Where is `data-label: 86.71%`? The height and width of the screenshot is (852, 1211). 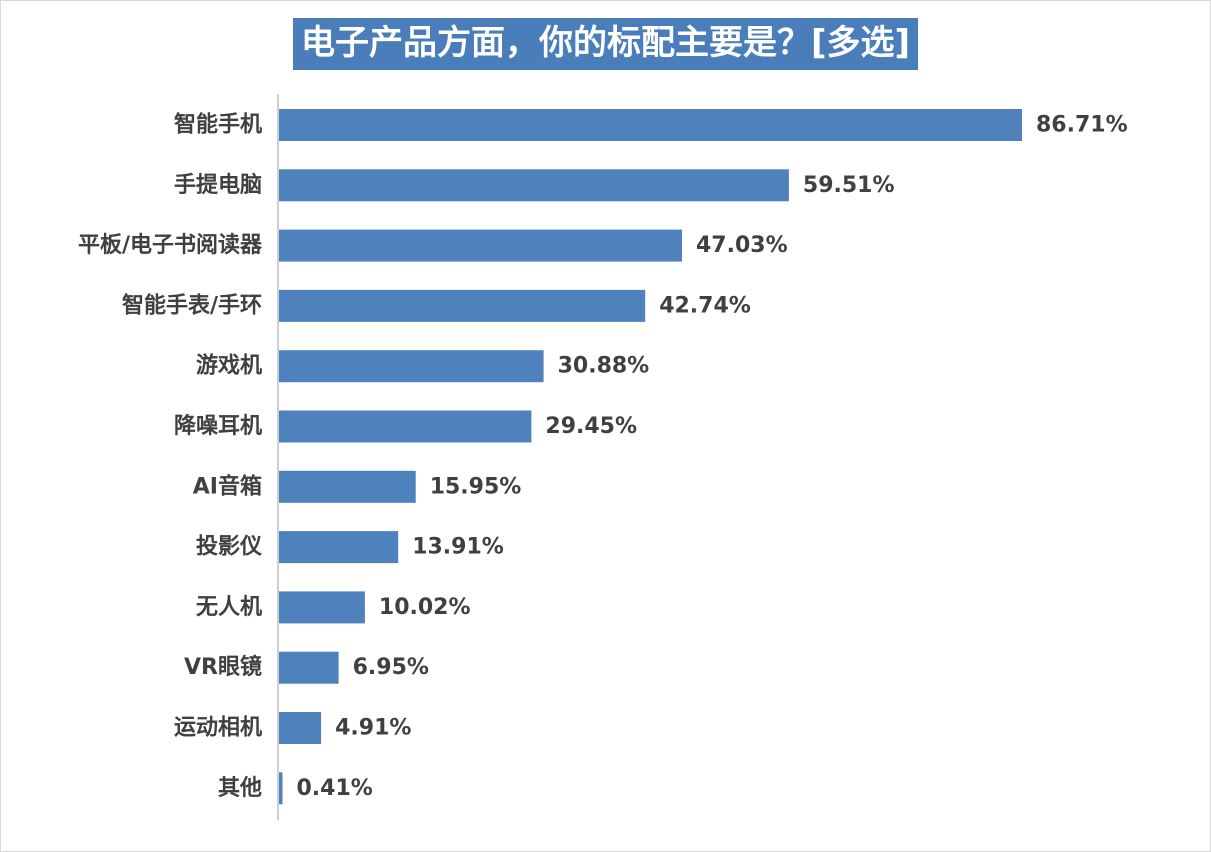 data-label: 86.71% is located at coordinates (1082, 125).